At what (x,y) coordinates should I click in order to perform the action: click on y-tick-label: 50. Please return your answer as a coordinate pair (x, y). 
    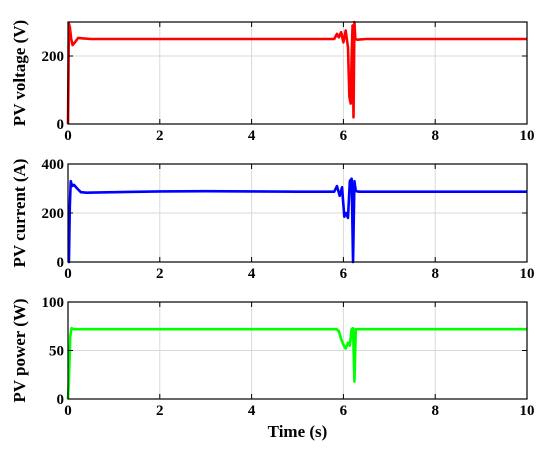
    Looking at the image, I should click on (56, 352).